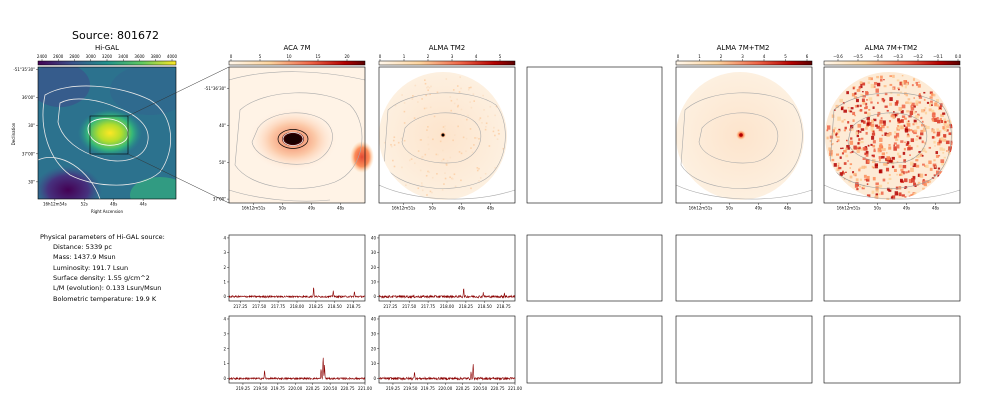 This screenshot has width=1000, height=405. What do you see at coordinates (374, 378) in the screenshot?
I see `y-tick-label: 0` at bounding box center [374, 378].